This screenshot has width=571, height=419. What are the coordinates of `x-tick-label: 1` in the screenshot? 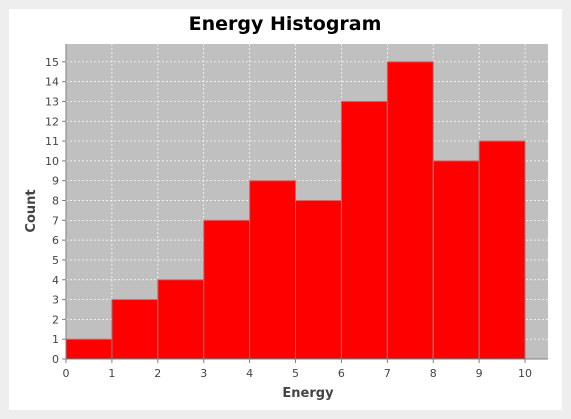 It's located at (111, 373).